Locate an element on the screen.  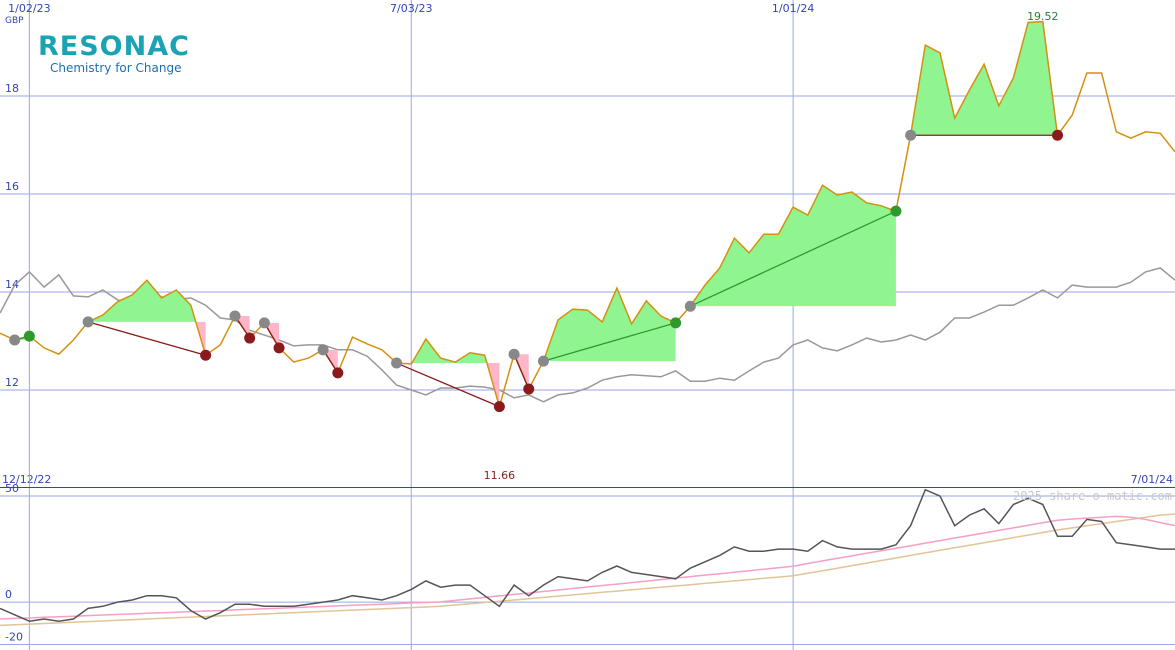
max-label: 19.52 is located at coordinates (1043, 16).